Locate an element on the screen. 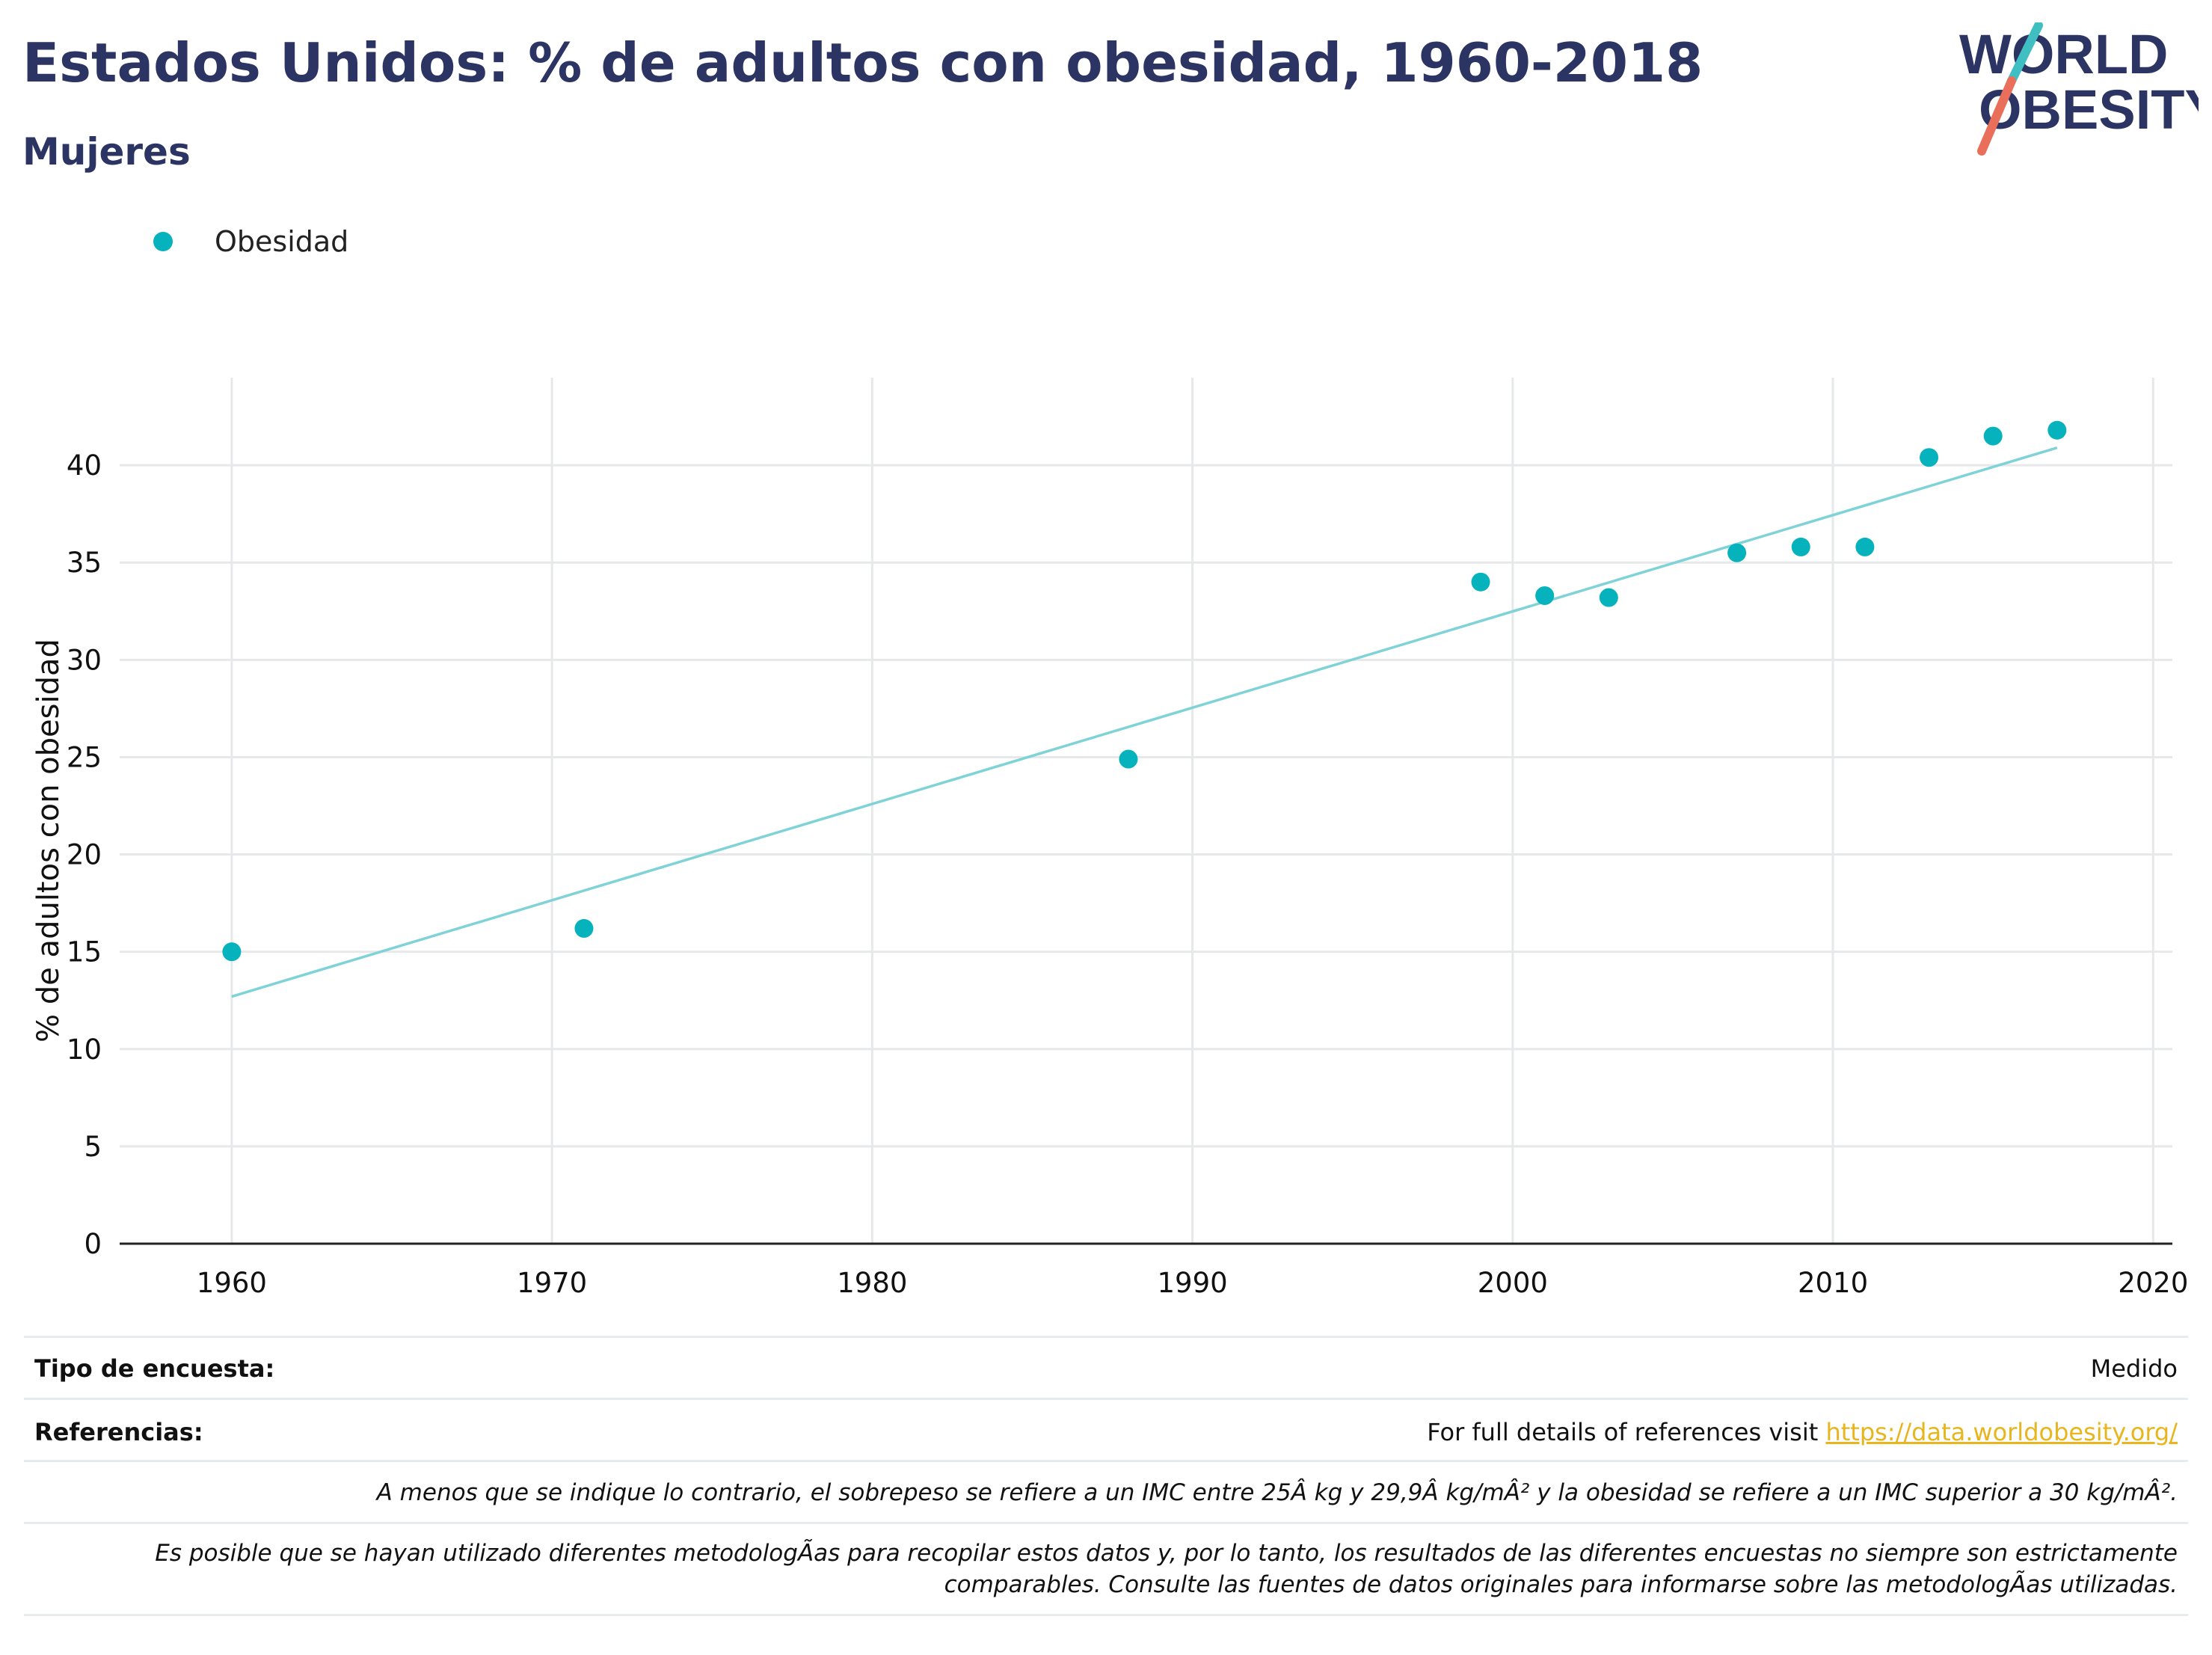 The height and width of the screenshot is (1655, 2212). logo-text-world: WORLD is located at coordinates (2064, 54).